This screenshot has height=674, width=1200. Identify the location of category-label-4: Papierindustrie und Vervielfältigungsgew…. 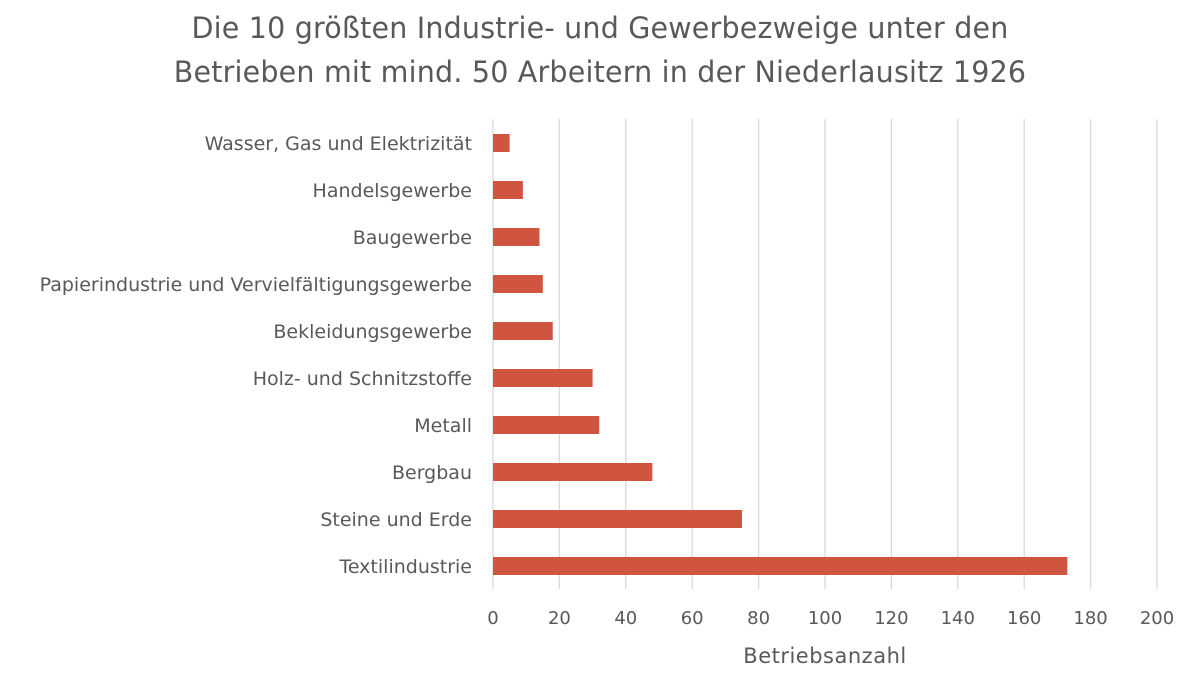
(256, 285).